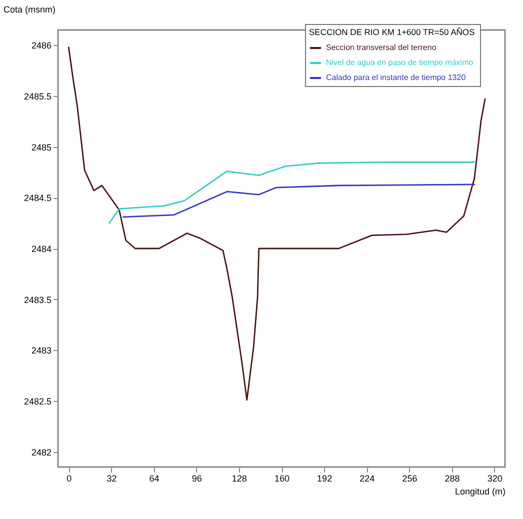 Image resolution: width=523 pixels, height=519 pixels. What do you see at coordinates (392, 32) in the screenshot?
I see `legend-title: SECCION DE RIO KM 1+600 TR=50 AÑOS` at bounding box center [392, 32].